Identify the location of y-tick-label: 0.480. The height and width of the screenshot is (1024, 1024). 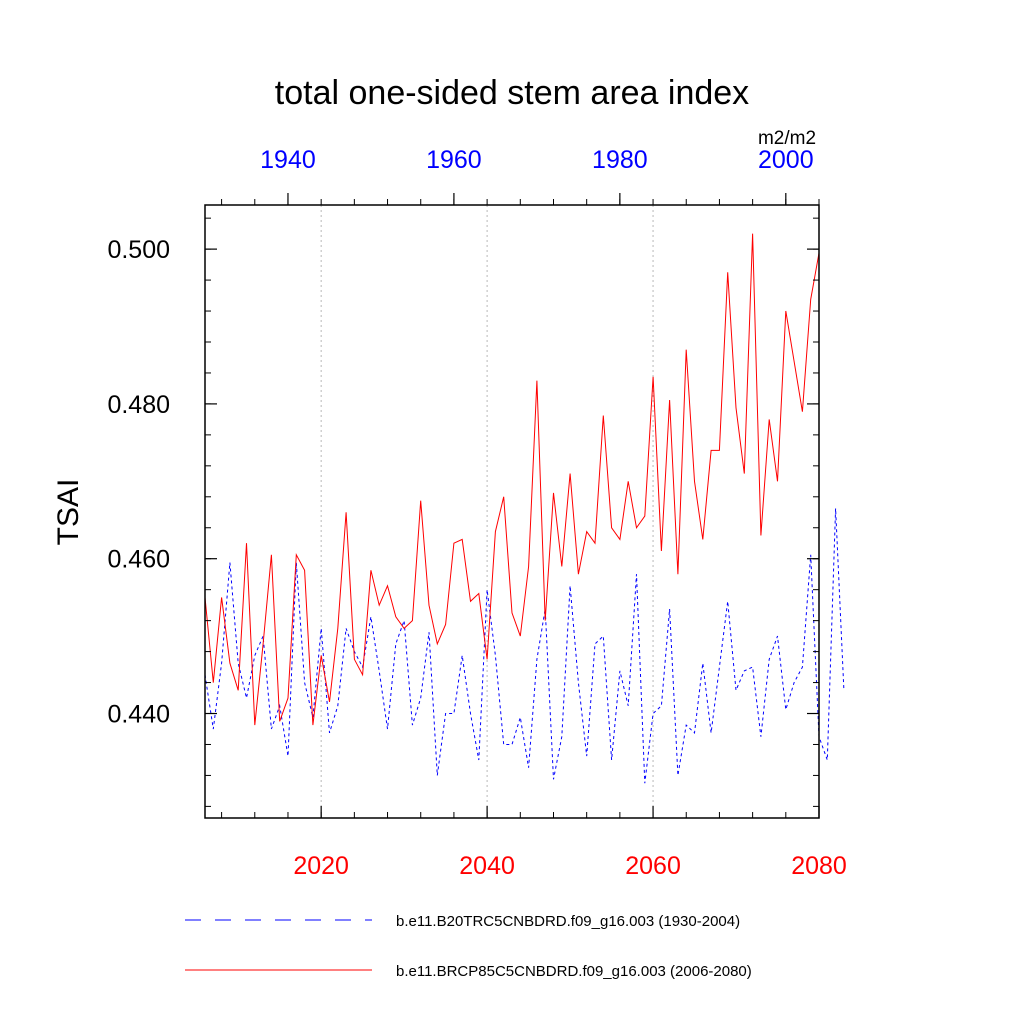
(138, 405).